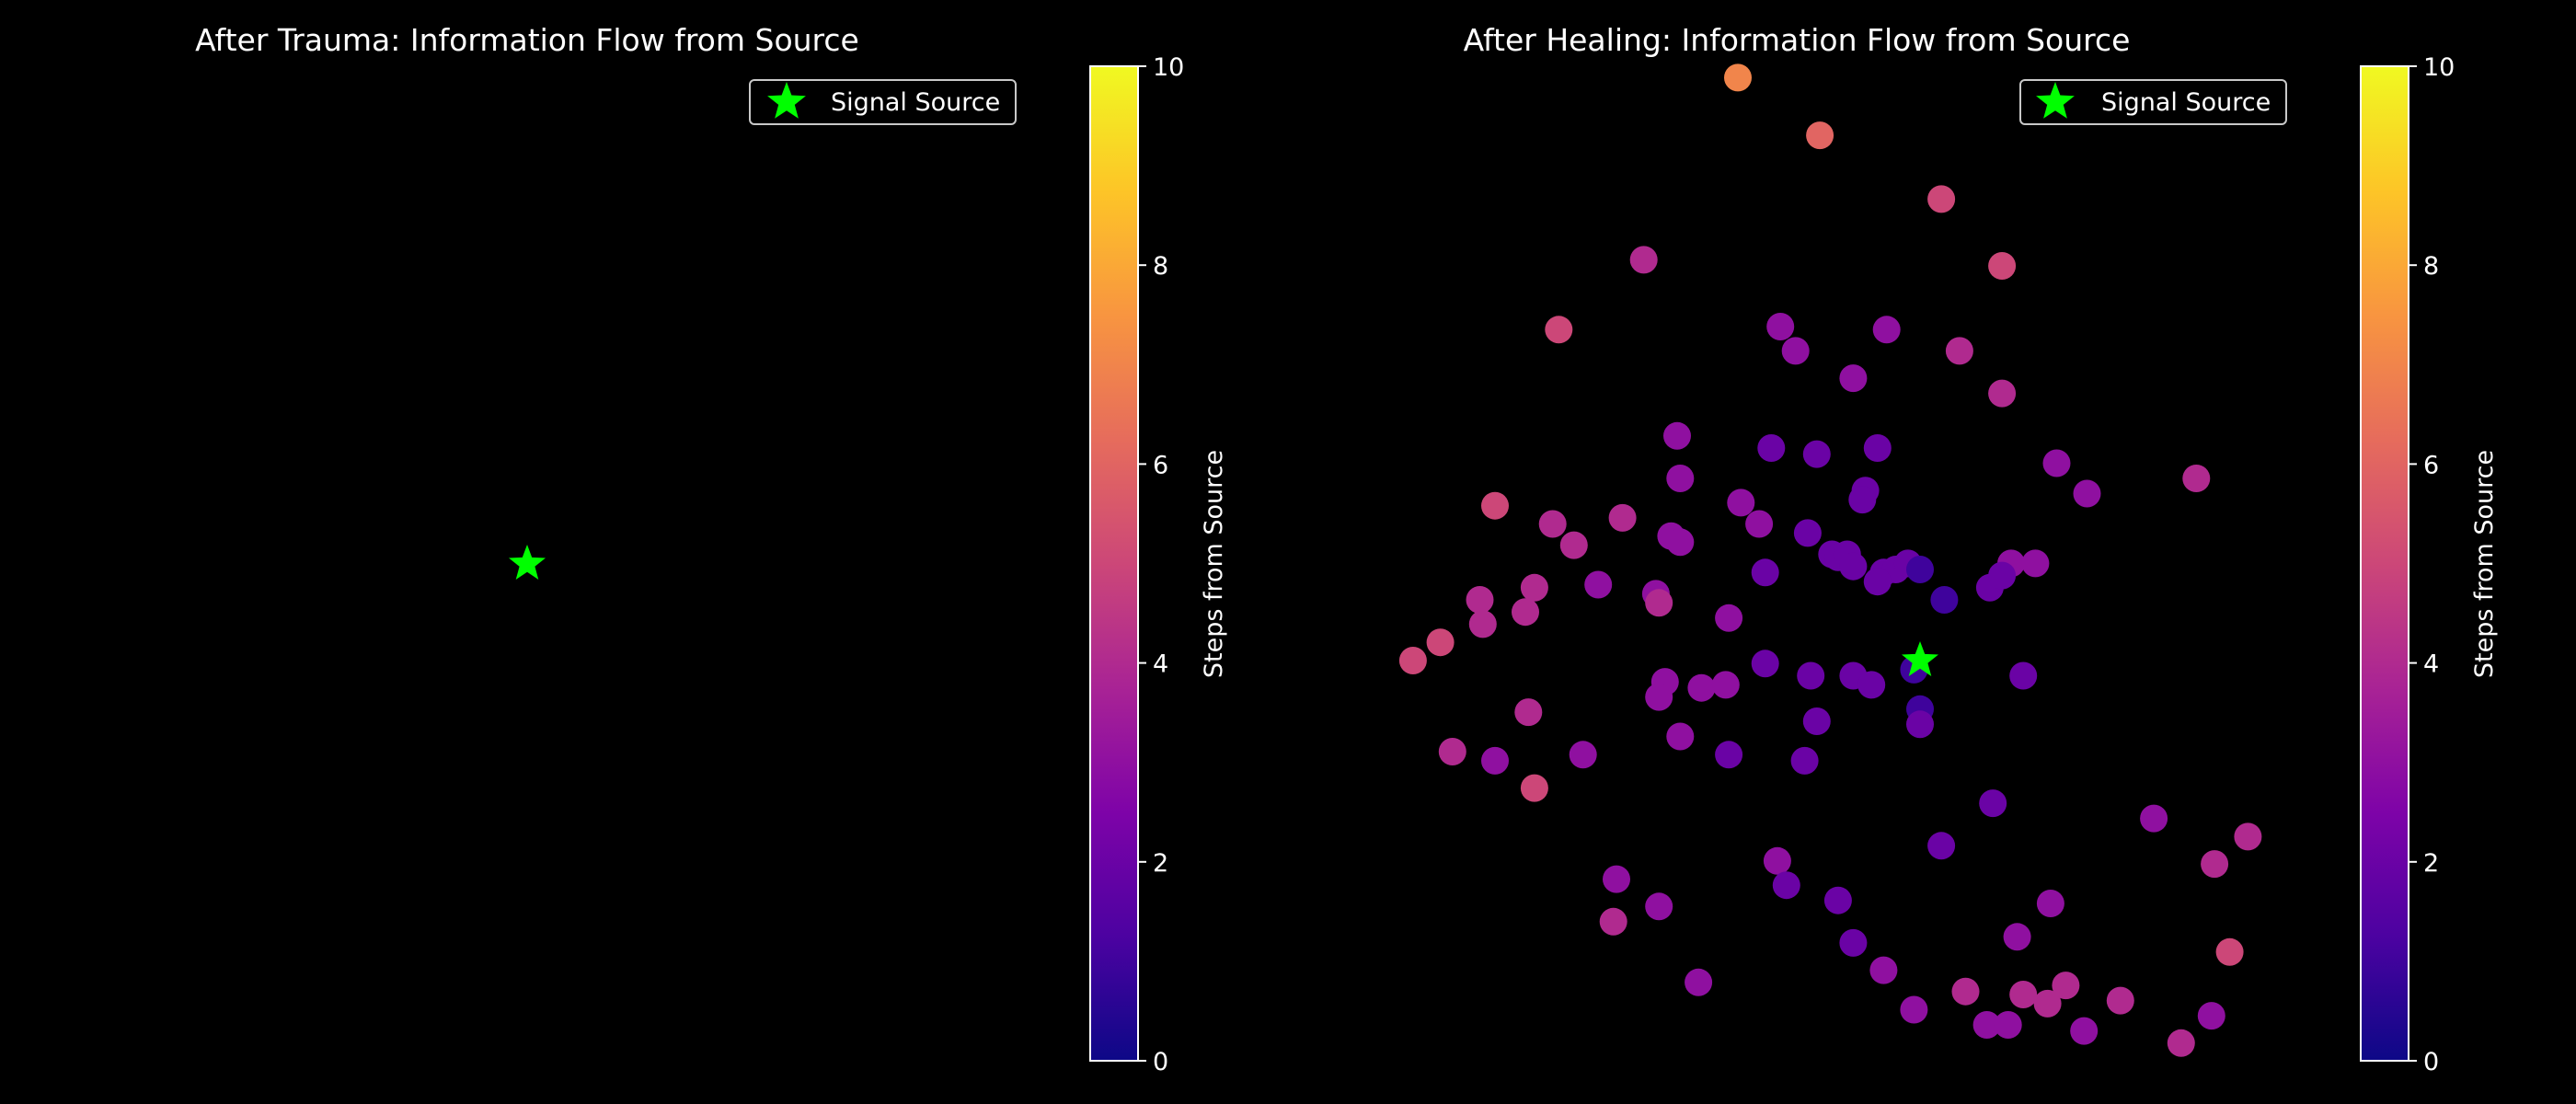 The image size is (2576, 1104). I want to click on healing-colorbar: Steps from Source 0 2 4 6 8 10, so click(2429, 564).